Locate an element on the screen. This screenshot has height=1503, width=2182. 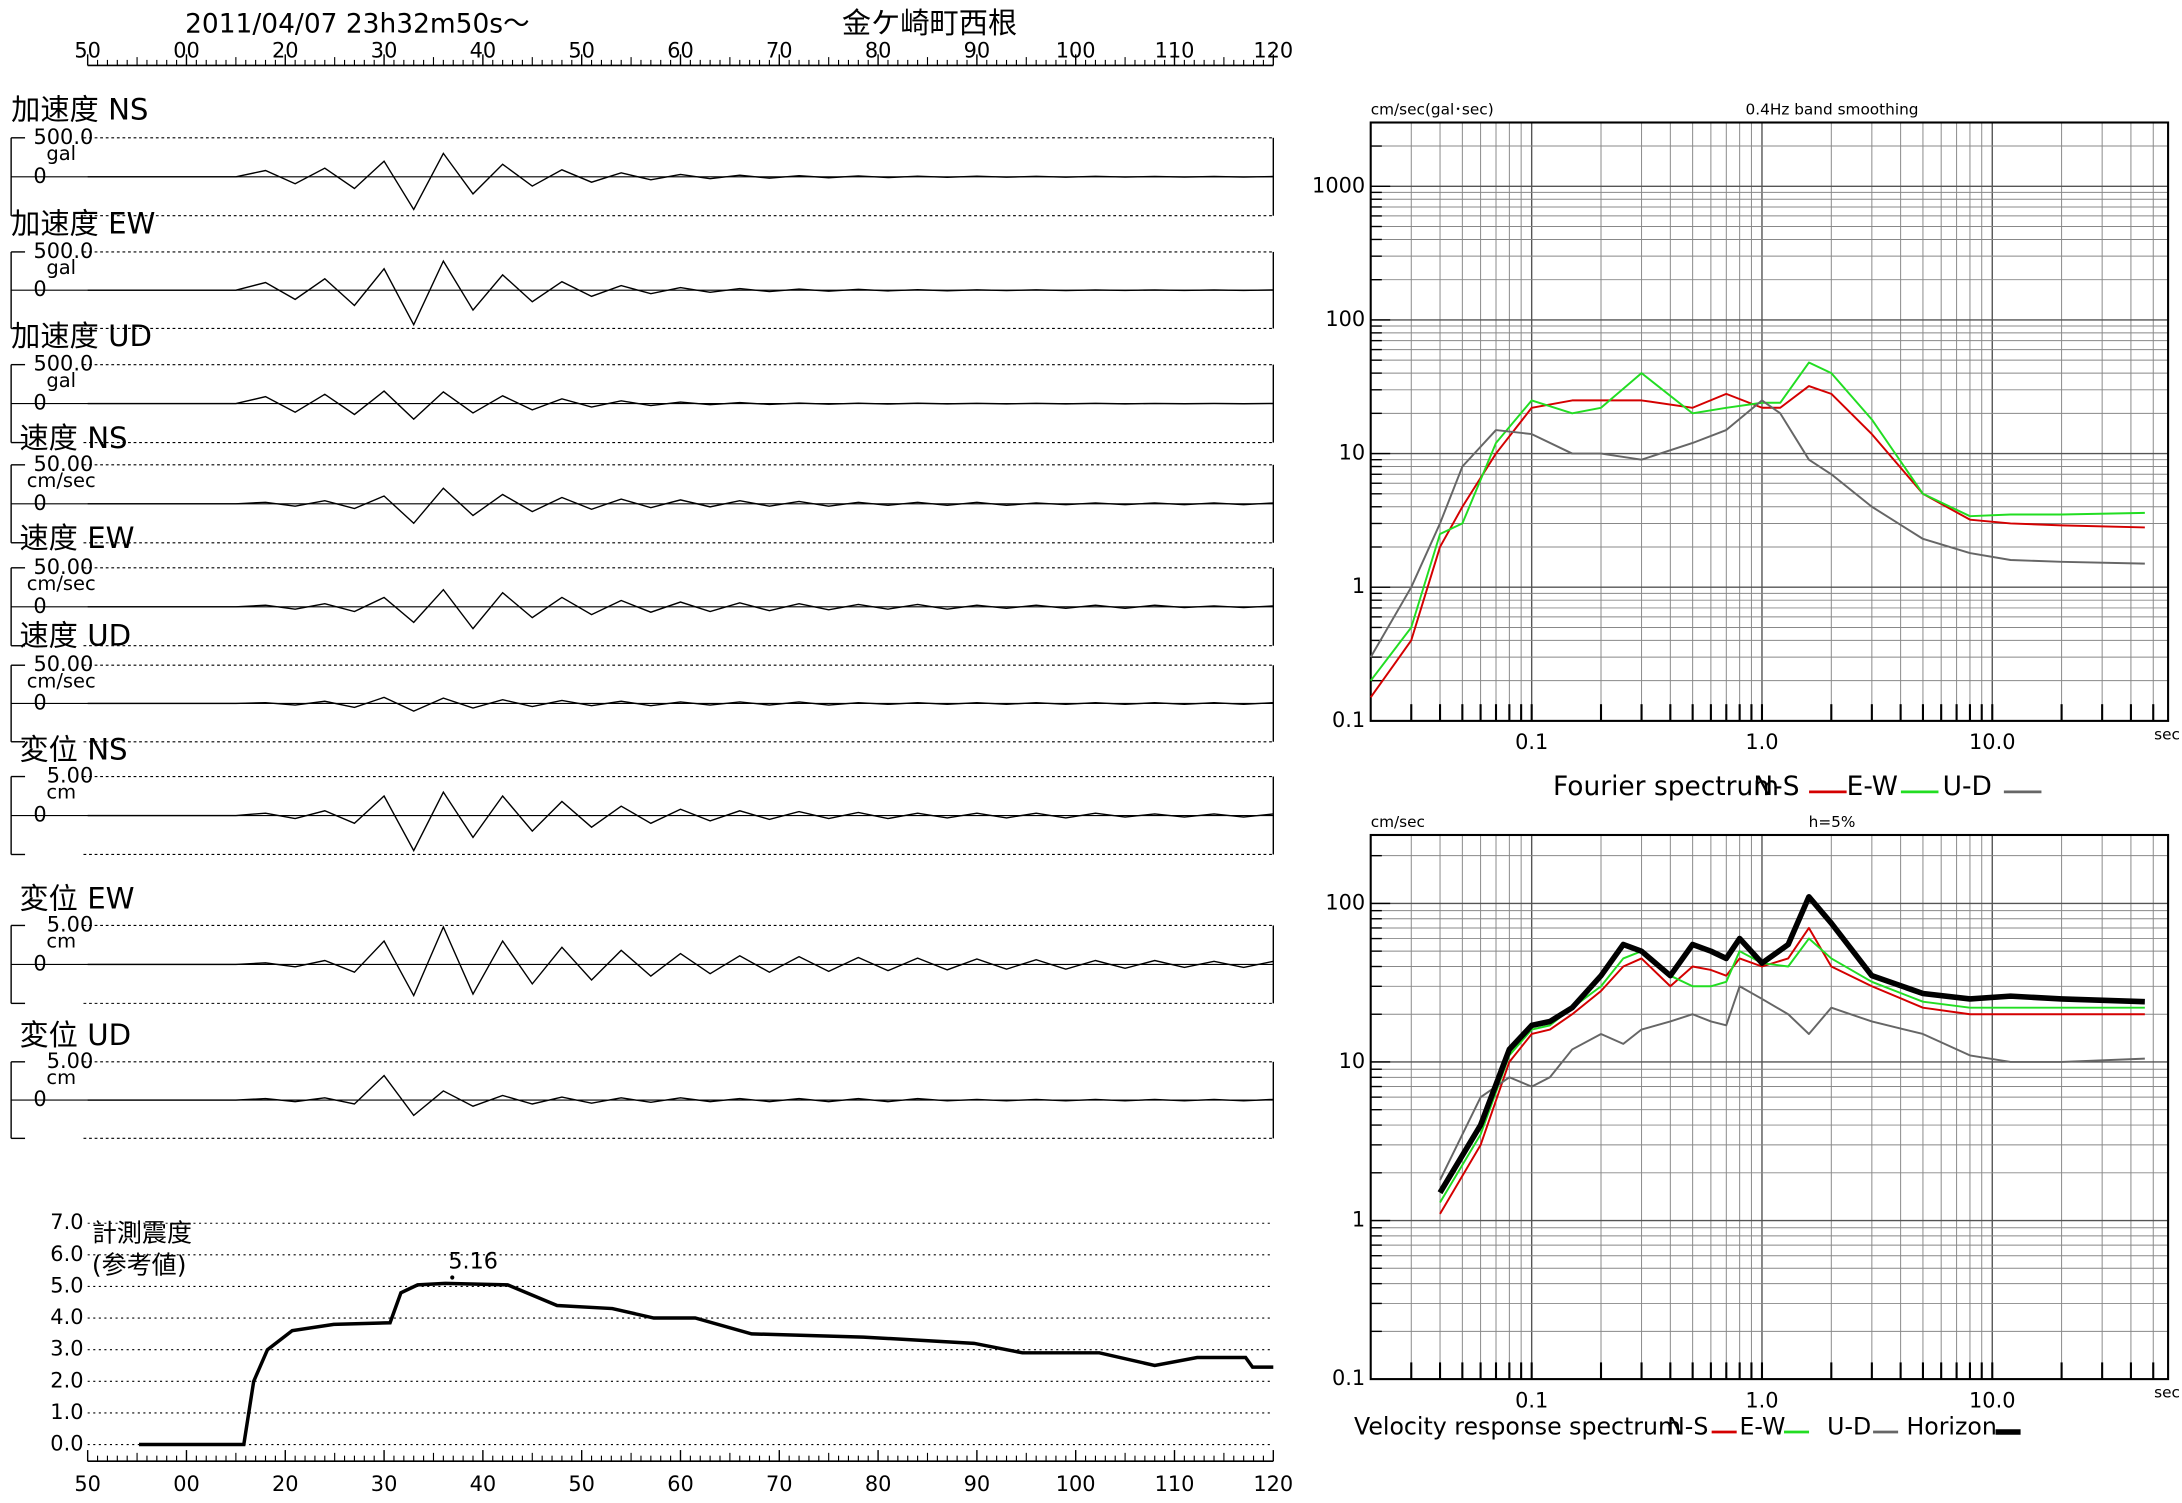
peak-dot is located at coordinates (452, 1277).